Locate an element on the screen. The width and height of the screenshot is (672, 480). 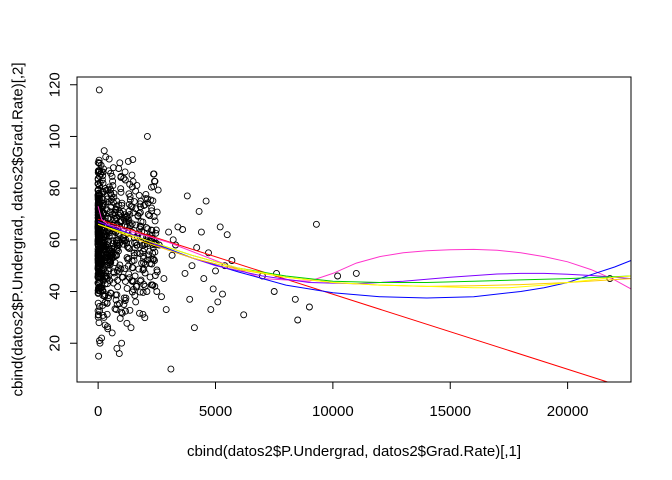
y-axis: 20 40 60 80 100 120 is located at coordinates (62, 212).